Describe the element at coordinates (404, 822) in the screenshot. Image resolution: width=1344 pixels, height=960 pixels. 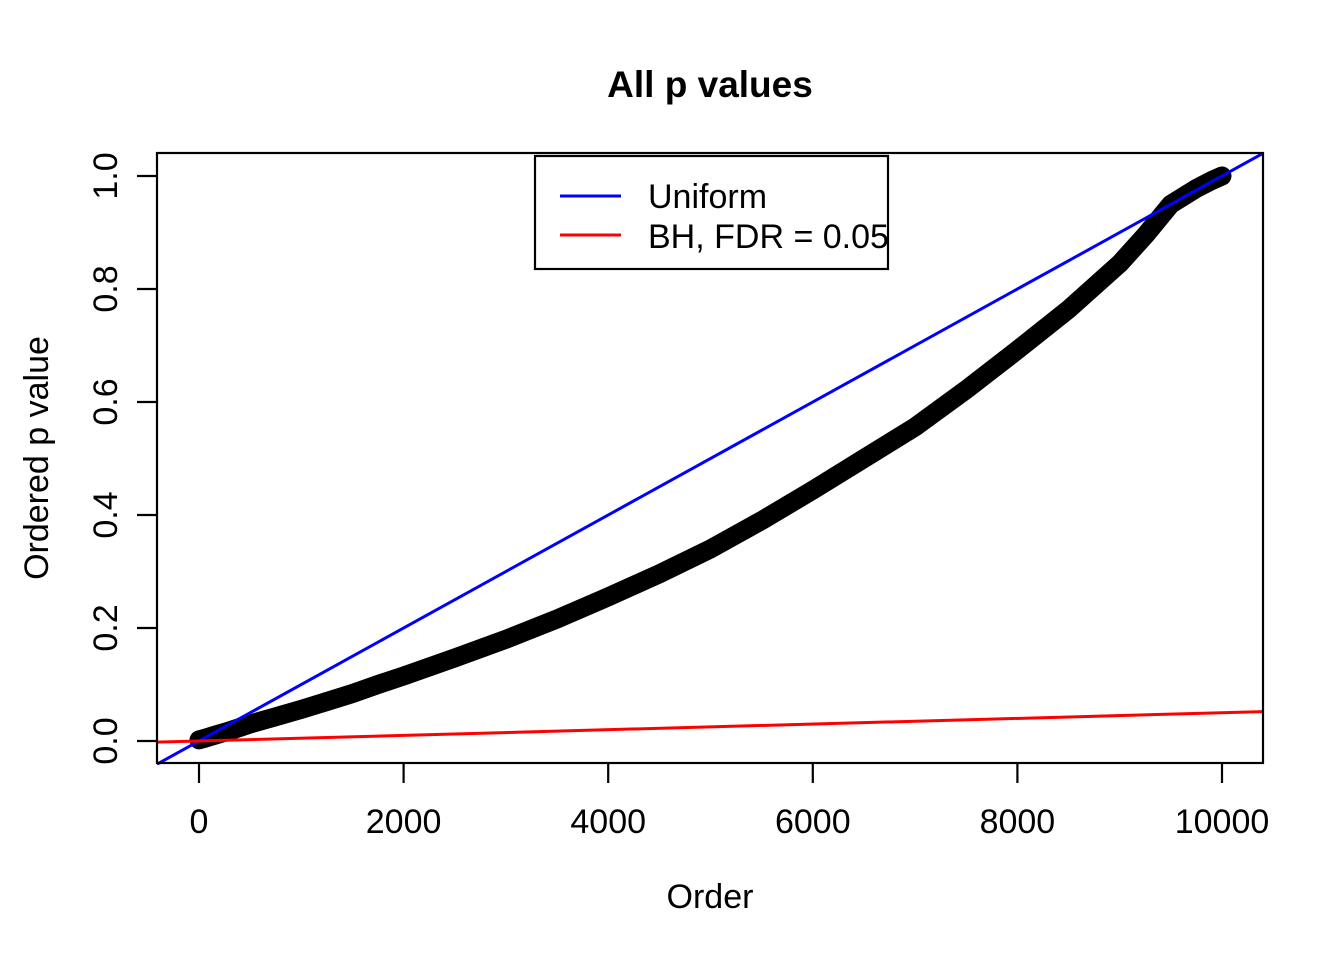
I see `x-tick-label: 2000` at that location.